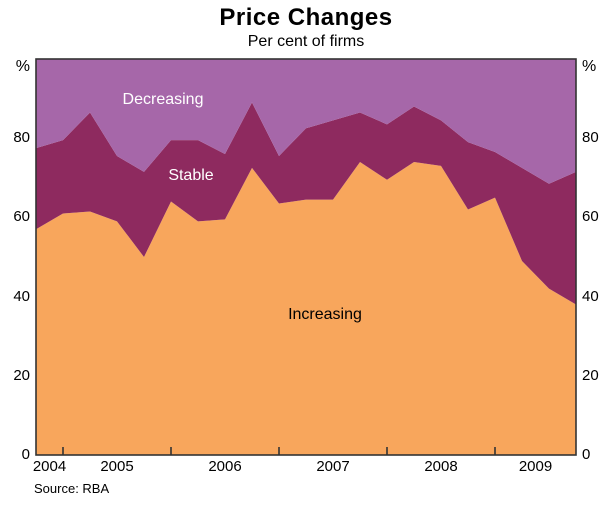  I want to click on x-year-label: 2008, so click(441, 466).